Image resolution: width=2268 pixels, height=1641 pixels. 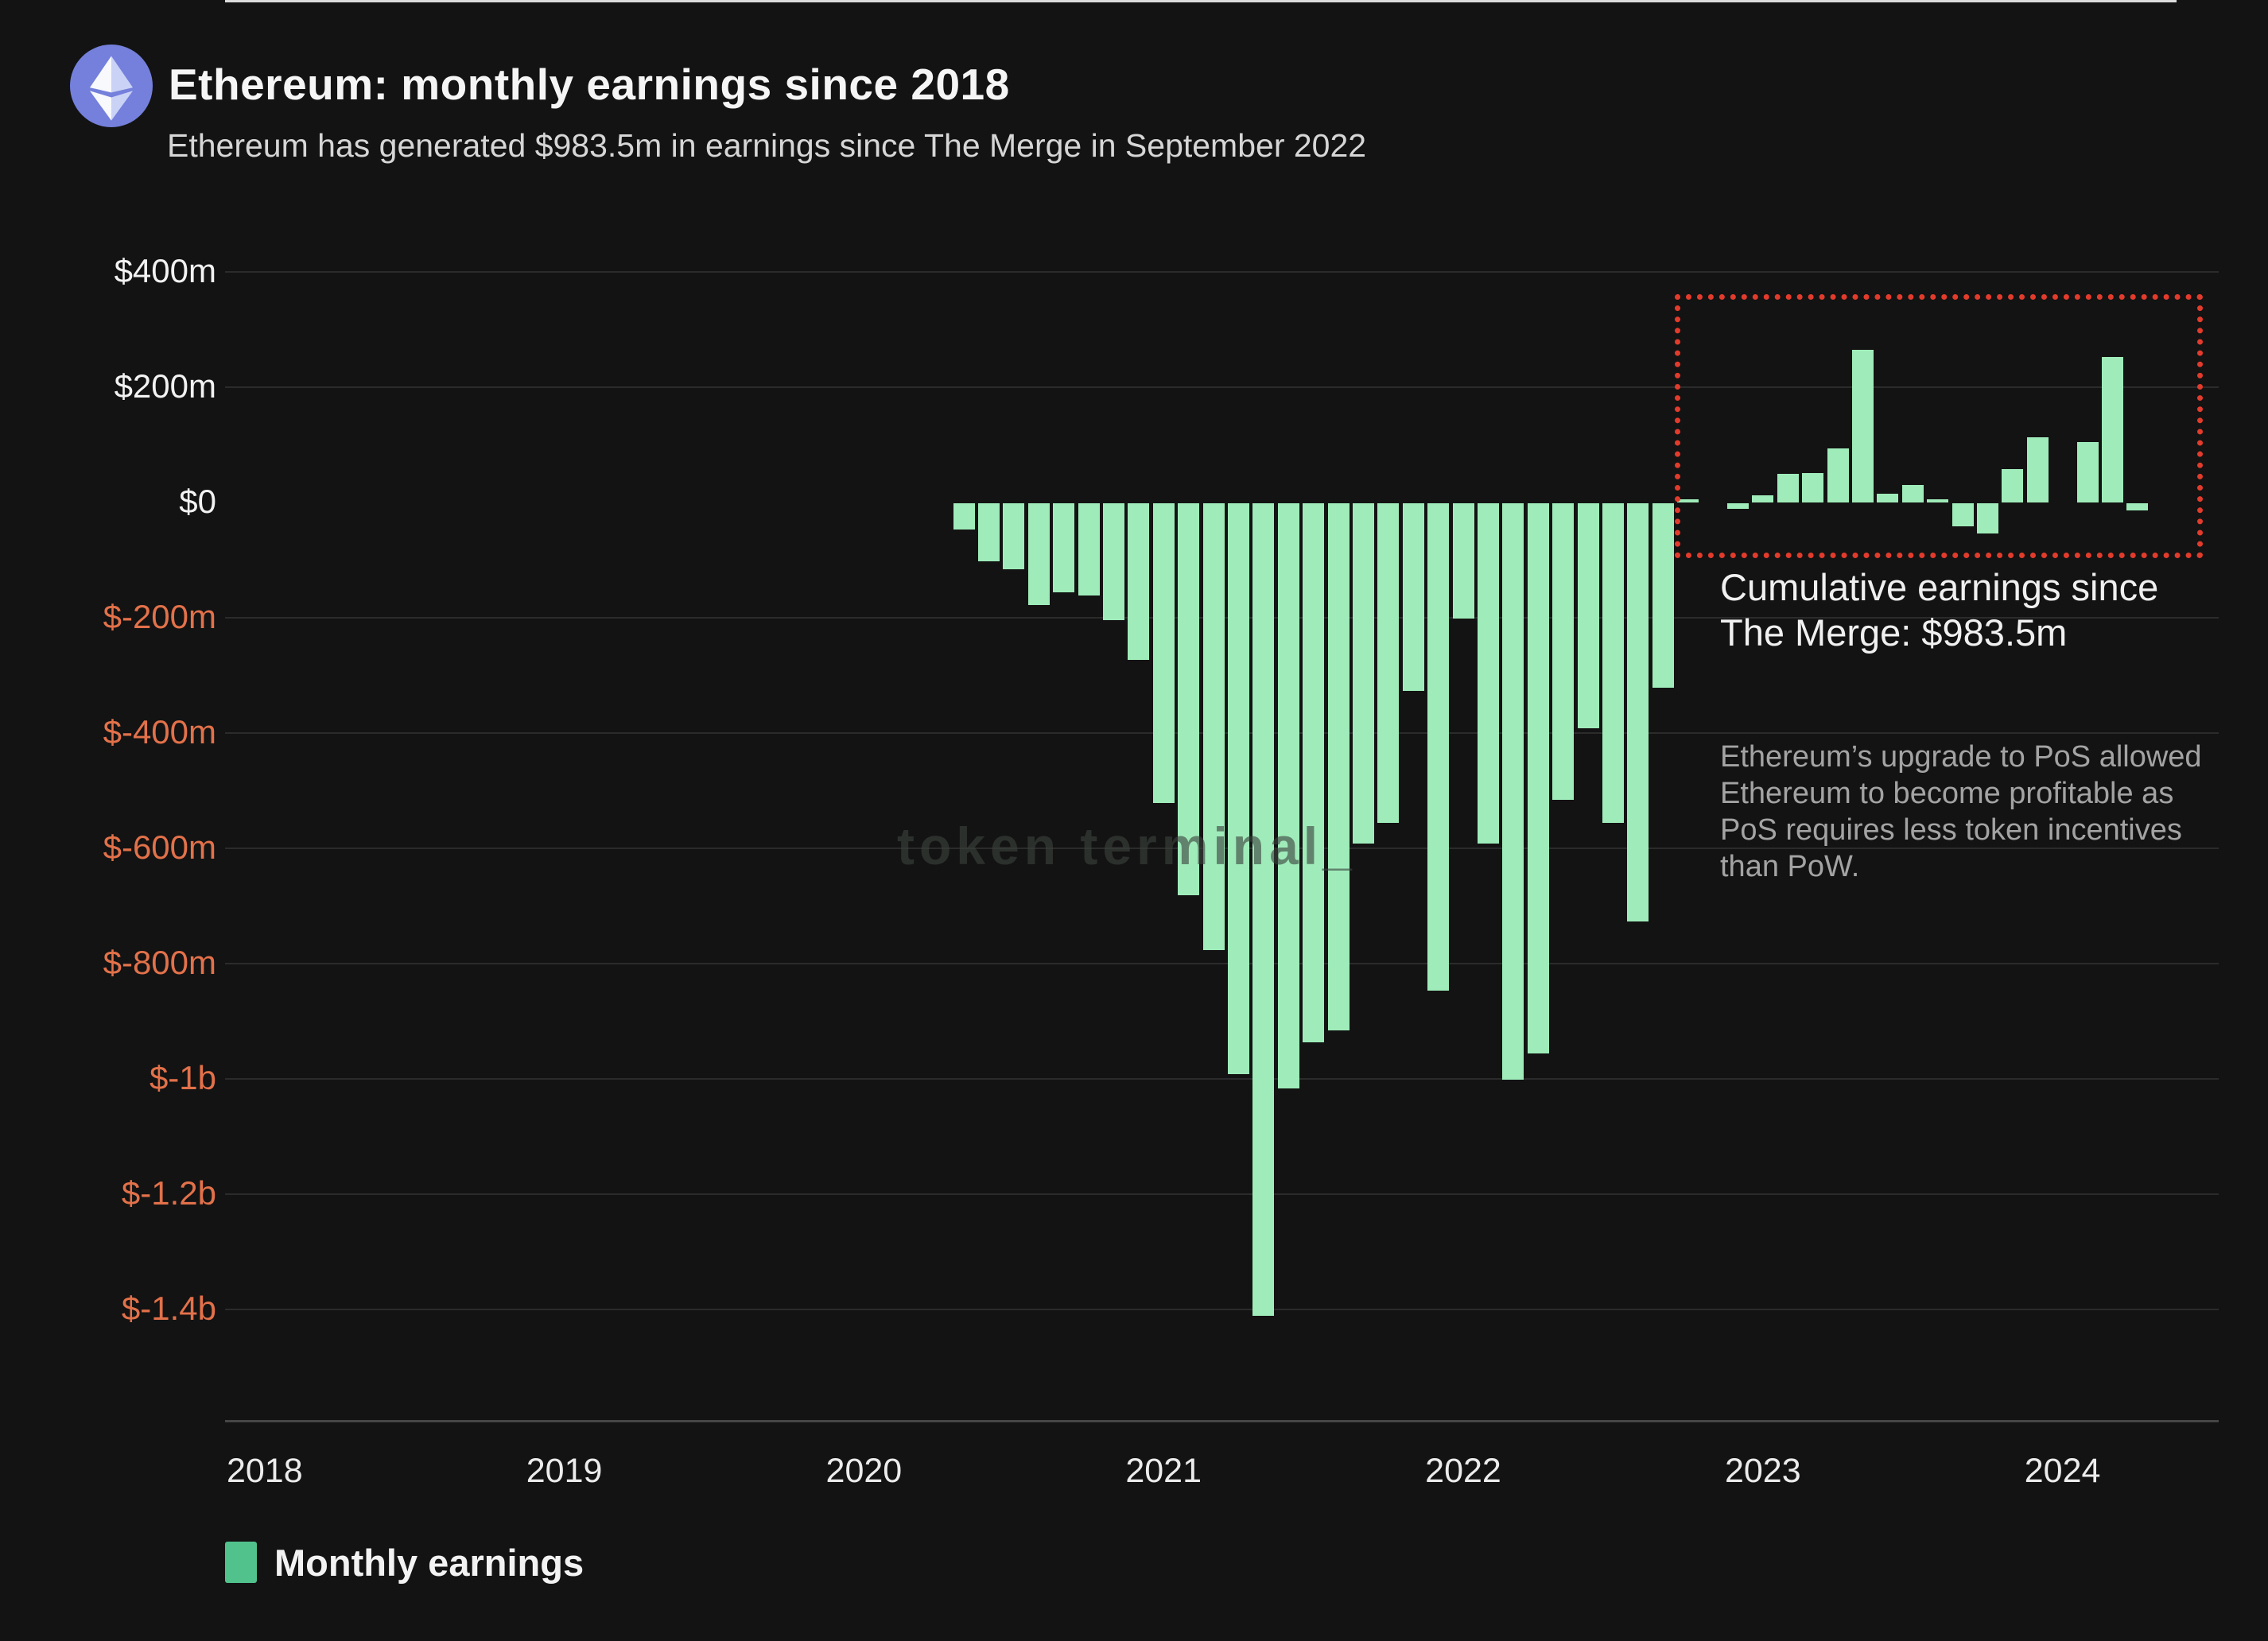 What do you see at coordinates (159, 616) in the screenshot?
I see `y-tick-label-$-200m: $-200m` at bounding box center [159, 616].